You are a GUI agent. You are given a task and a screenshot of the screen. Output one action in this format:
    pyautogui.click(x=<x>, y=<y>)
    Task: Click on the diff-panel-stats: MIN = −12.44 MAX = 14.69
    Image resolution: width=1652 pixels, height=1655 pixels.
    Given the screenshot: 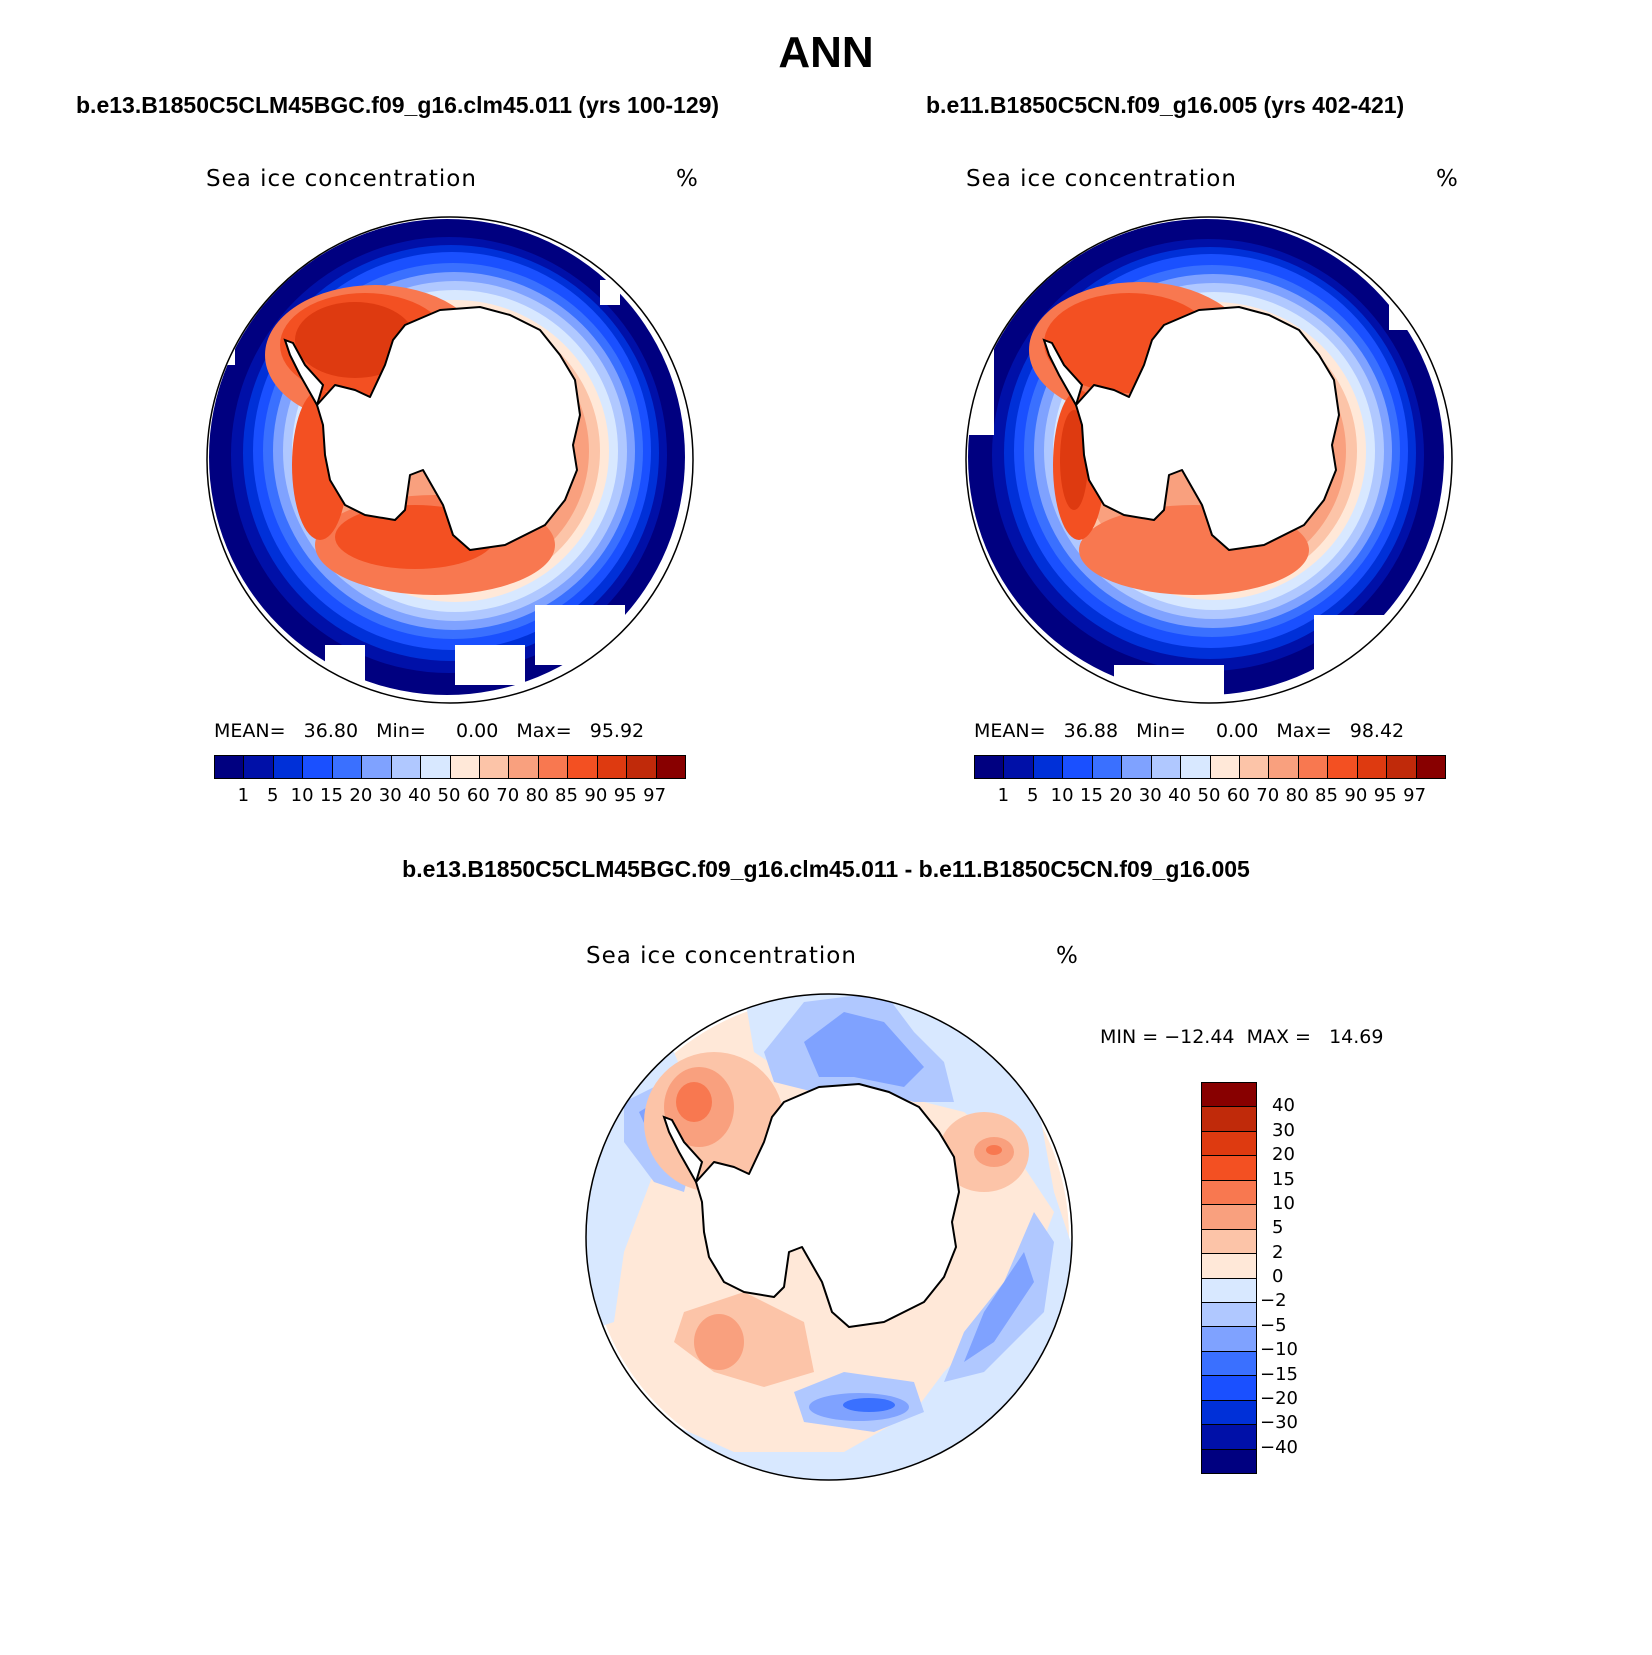 What is the action you would take?
    pyautogui.click(x=1242, y=1037)
    